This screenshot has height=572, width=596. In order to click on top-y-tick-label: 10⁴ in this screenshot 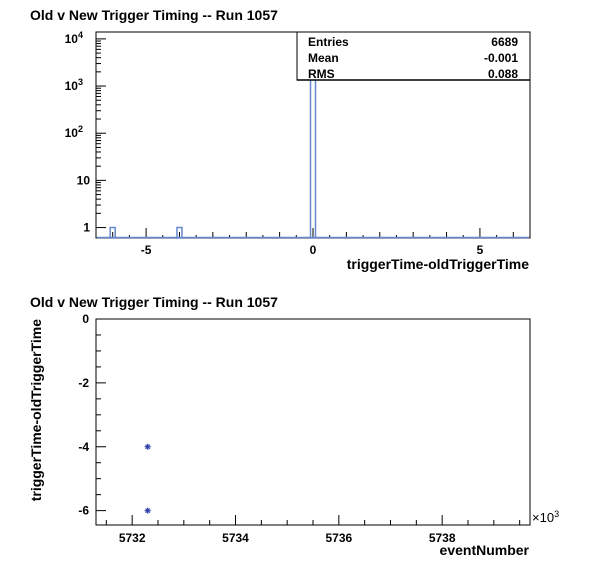, I will do `click(74, 38)`.